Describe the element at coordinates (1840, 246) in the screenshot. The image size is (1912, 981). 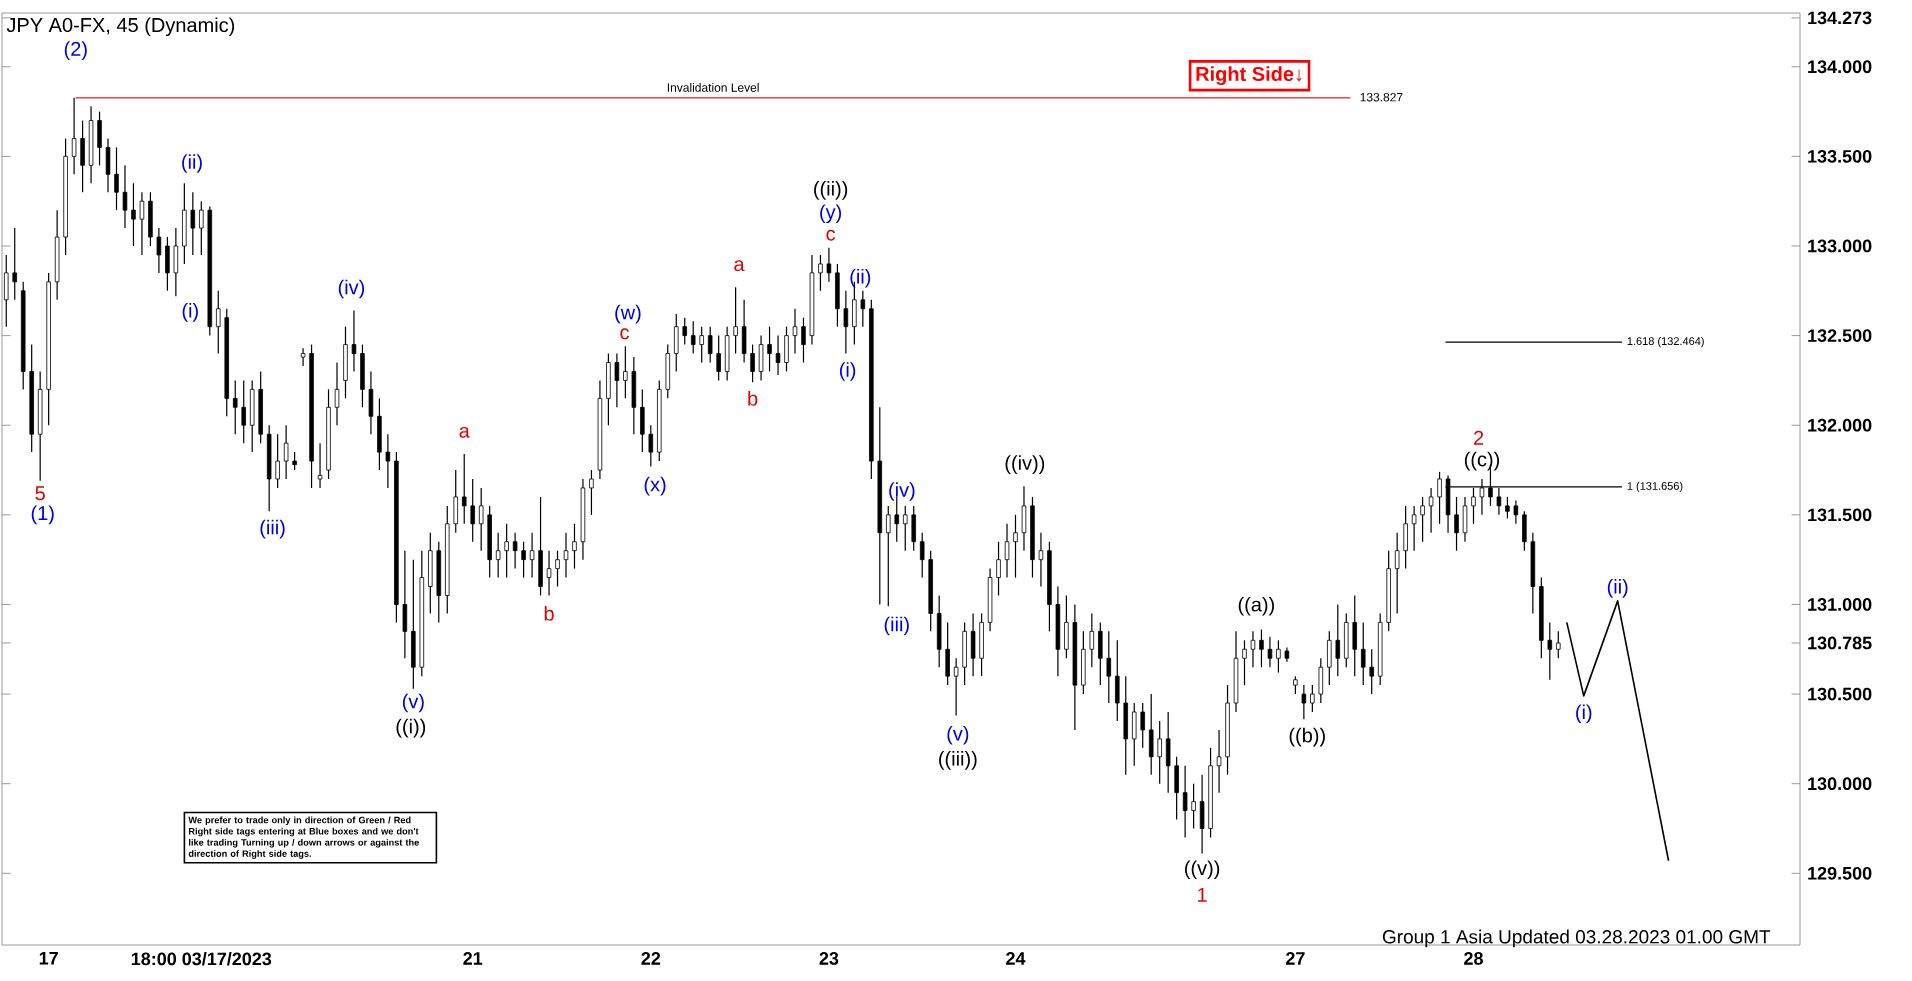
I see `y-tick-label: 133.000` at that location.